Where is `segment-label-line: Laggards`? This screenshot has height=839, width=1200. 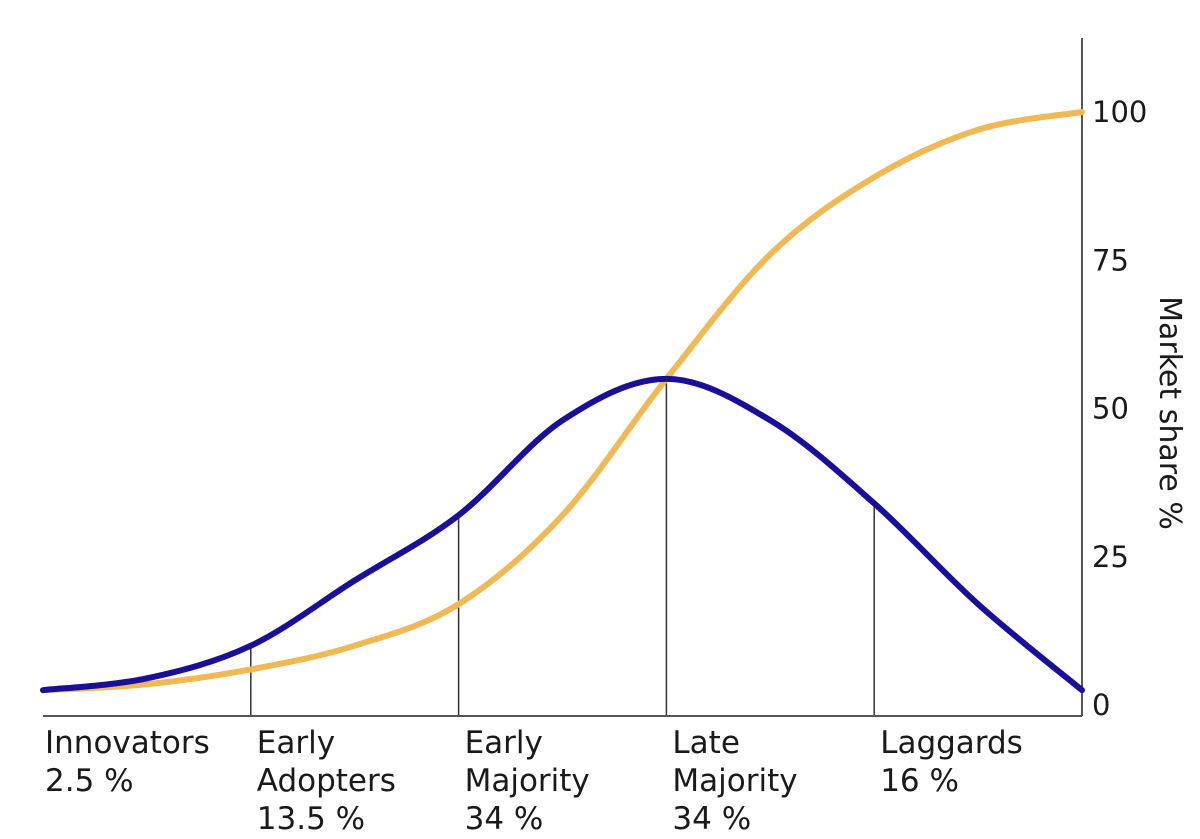 segment-label-line: Laggards is located at coordinates (951, 743).